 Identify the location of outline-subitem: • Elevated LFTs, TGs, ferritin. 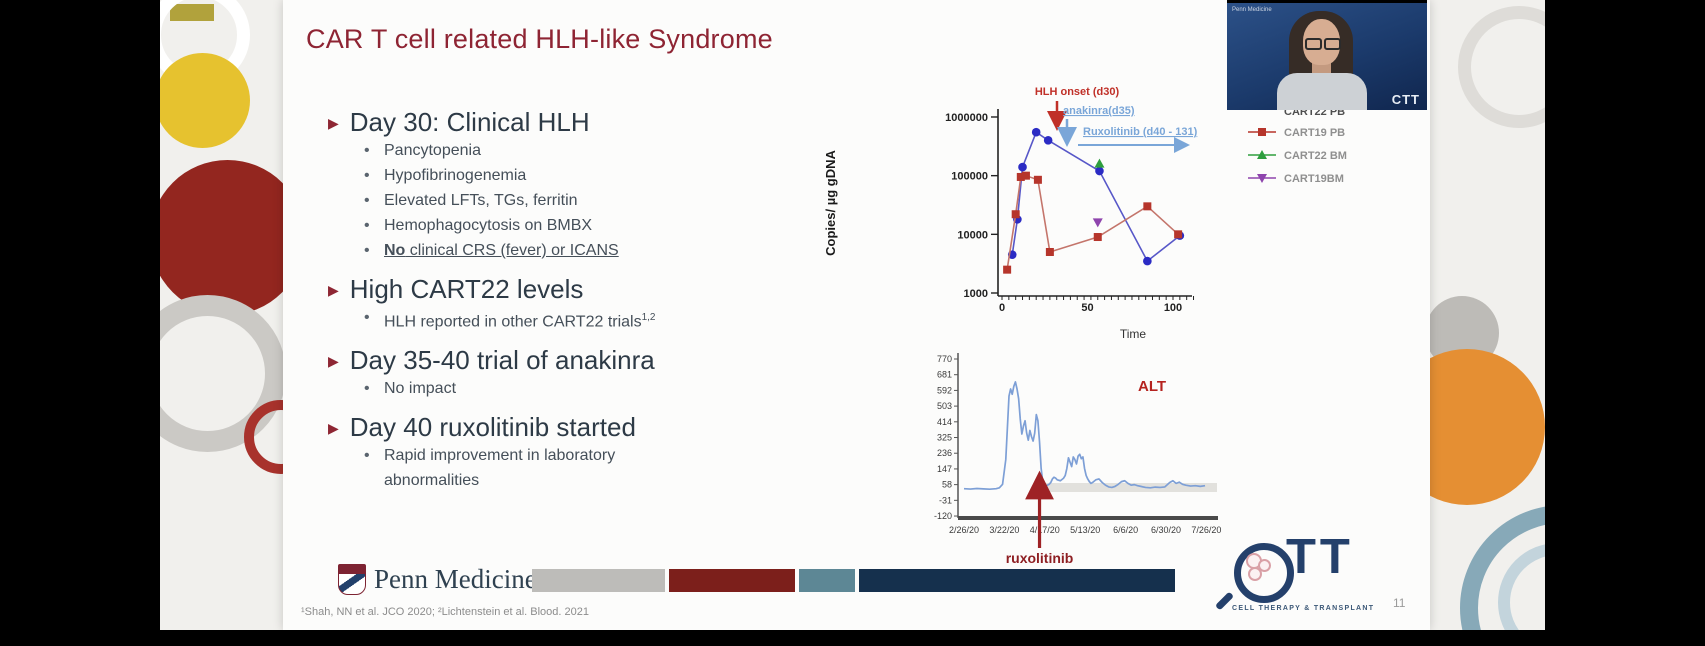
(471, 200).